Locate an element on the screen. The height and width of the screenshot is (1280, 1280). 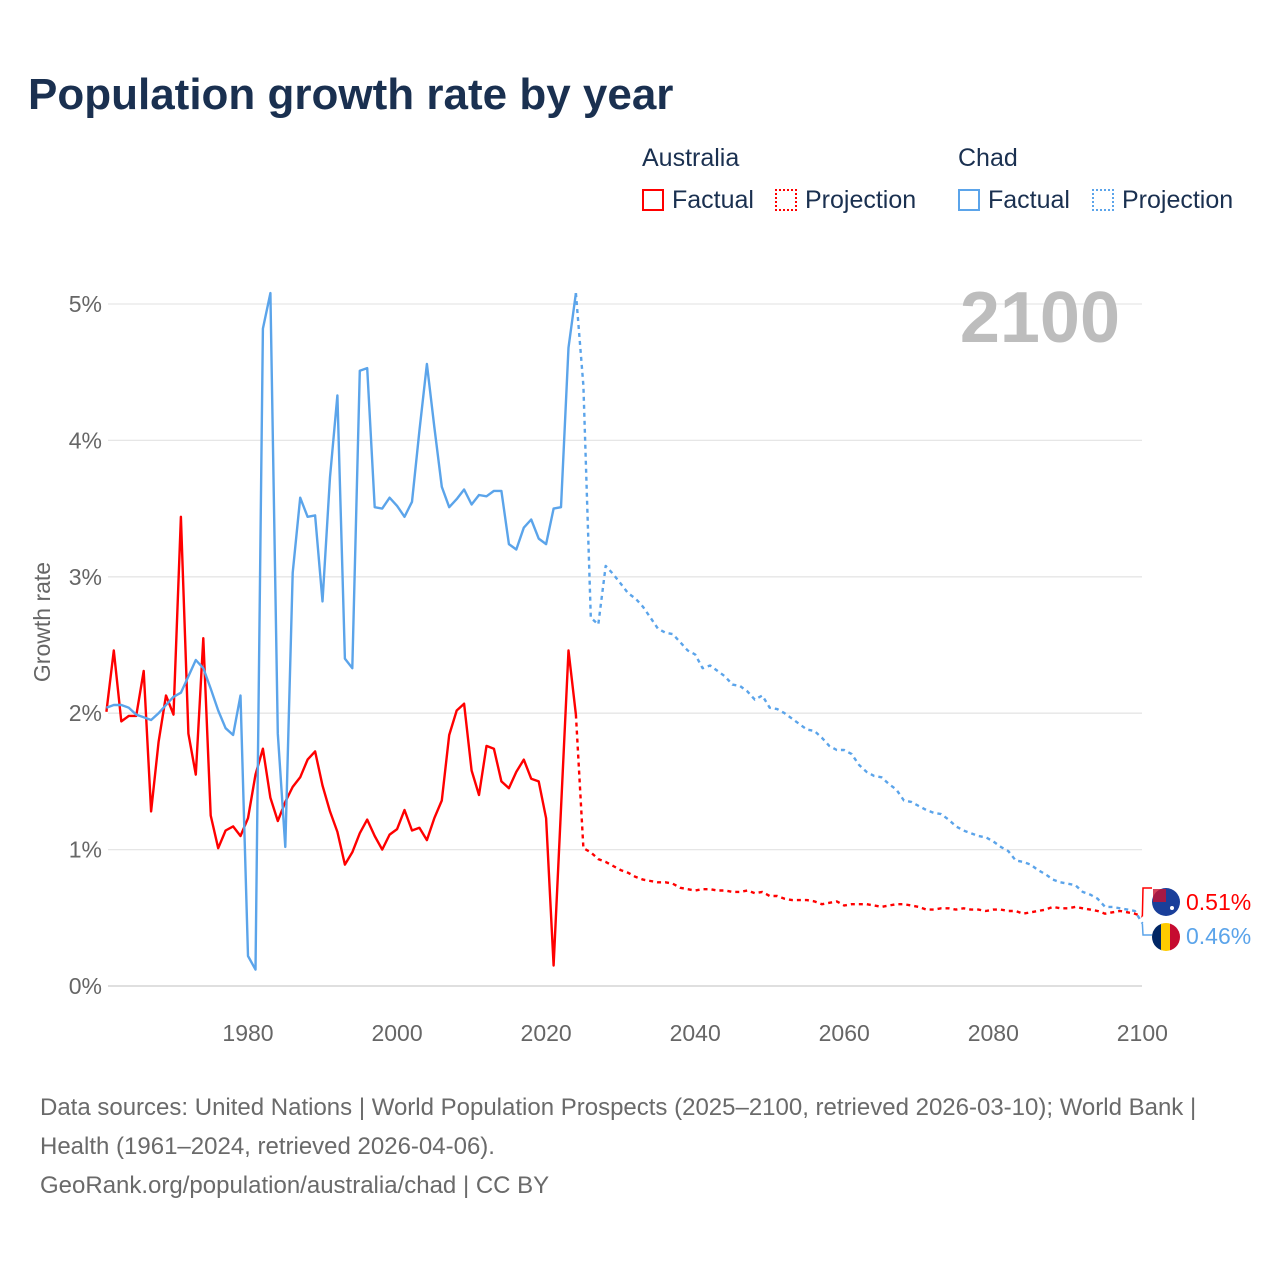
legend-chad-factual: Factual is located at coordinates (1014, 200).